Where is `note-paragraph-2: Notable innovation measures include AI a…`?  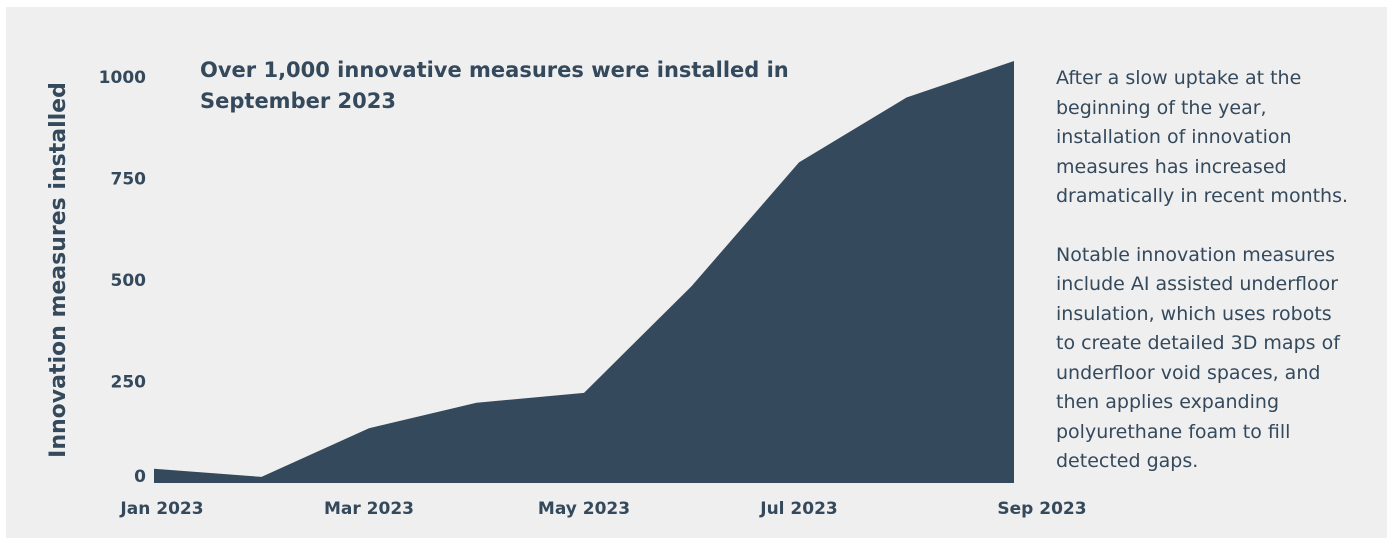
note-paragraph-2: Notable innovation measures include AI a… is located at coordinates (1198, 358).